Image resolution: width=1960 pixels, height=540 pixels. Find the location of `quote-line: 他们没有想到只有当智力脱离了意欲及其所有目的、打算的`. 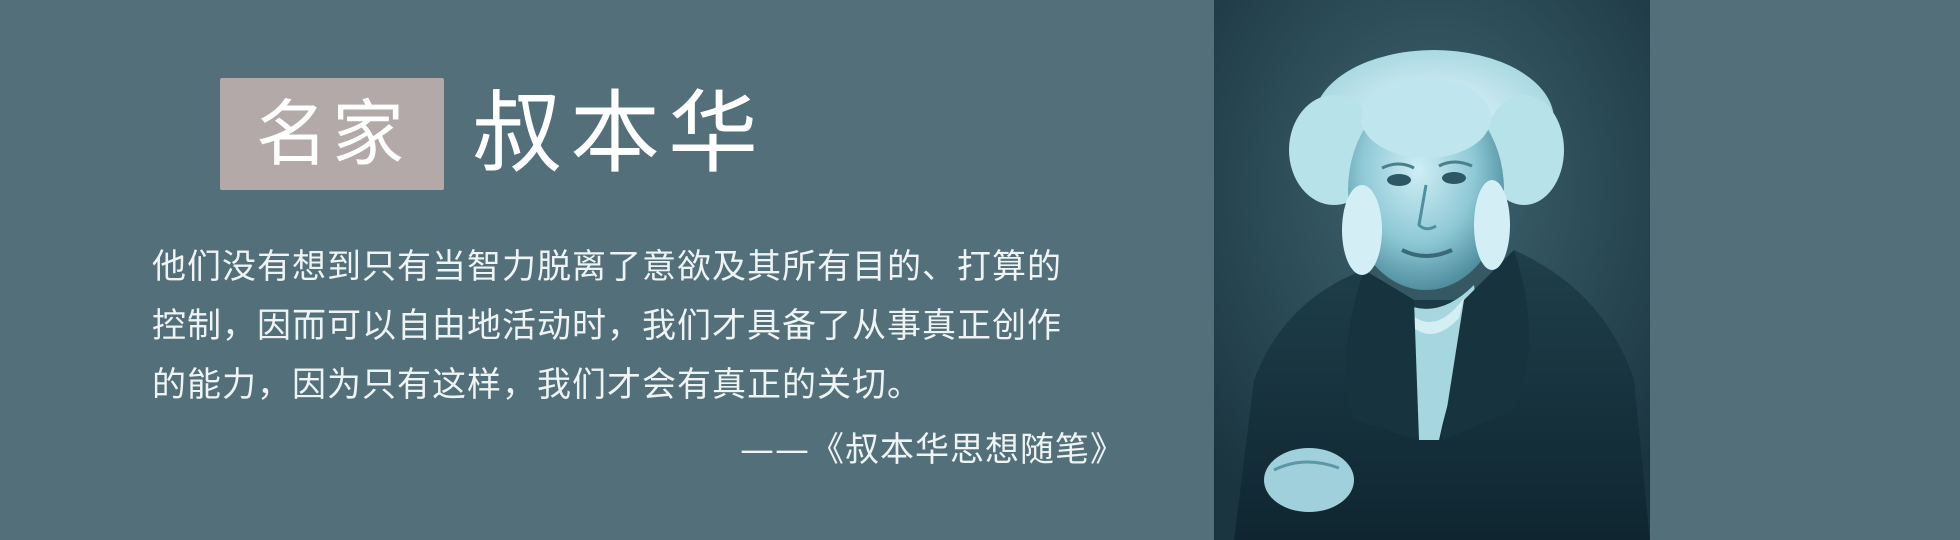

quote-line: 他们没有想到只有当智力脱离了意欲及其所有目的、打算的 is located at coordinates (607, 267).